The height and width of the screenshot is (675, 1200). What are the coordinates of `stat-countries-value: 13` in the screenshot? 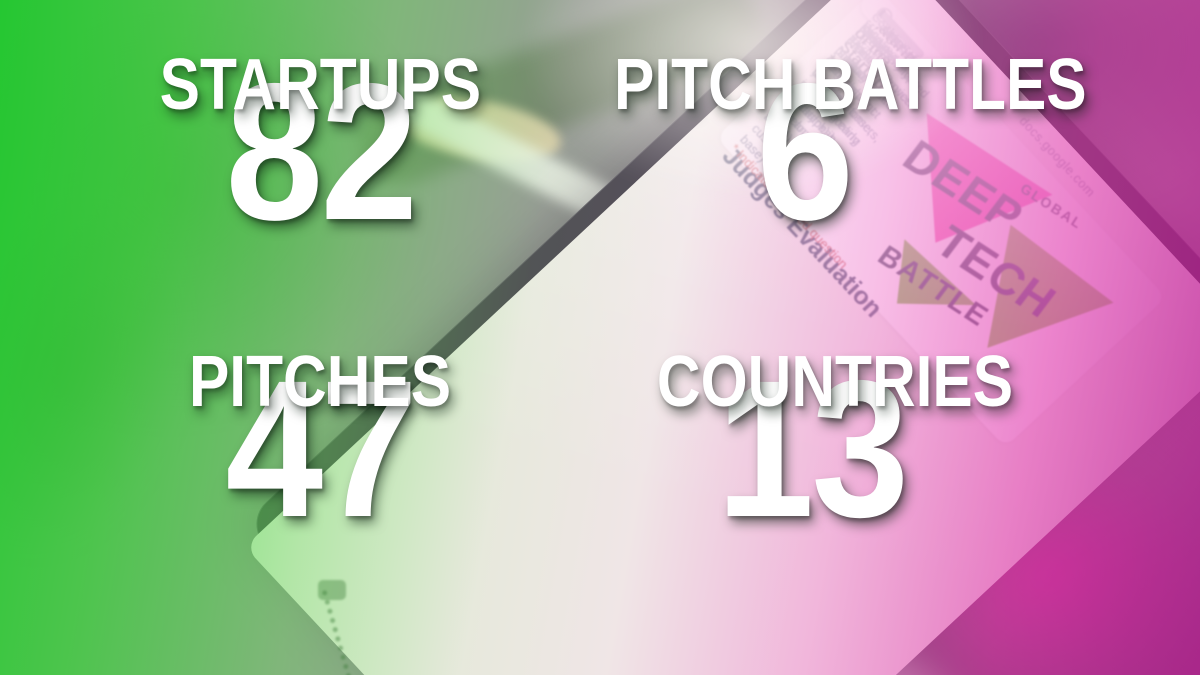 It's located at (812, 449).